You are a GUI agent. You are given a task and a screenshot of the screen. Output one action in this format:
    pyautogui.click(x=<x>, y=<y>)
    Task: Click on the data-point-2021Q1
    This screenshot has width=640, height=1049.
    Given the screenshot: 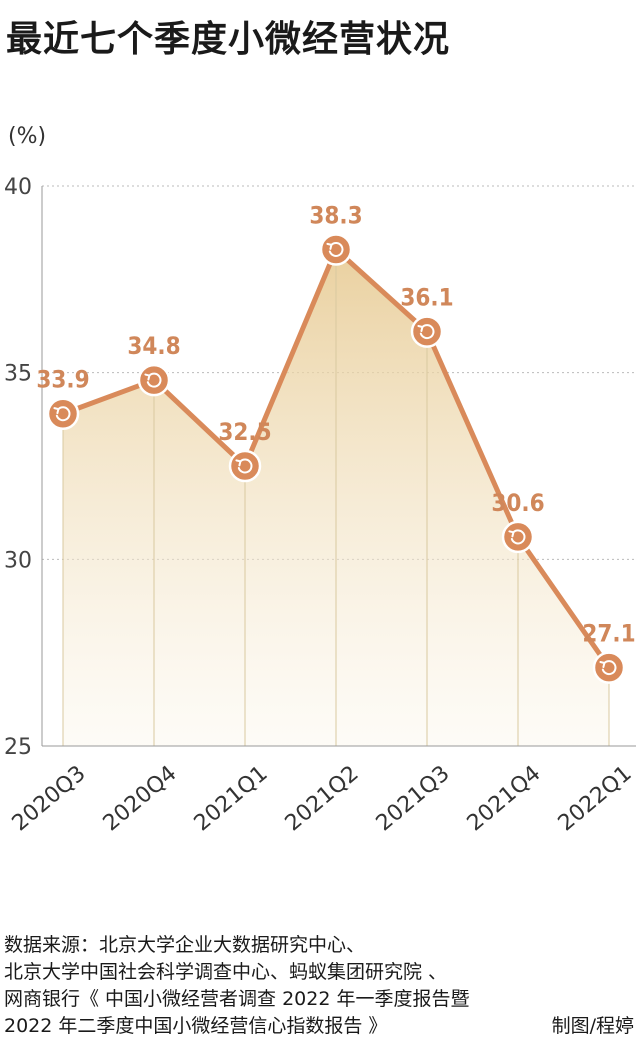 What is the action you would take?
    pyautogui.click(x=245, y=466)
    